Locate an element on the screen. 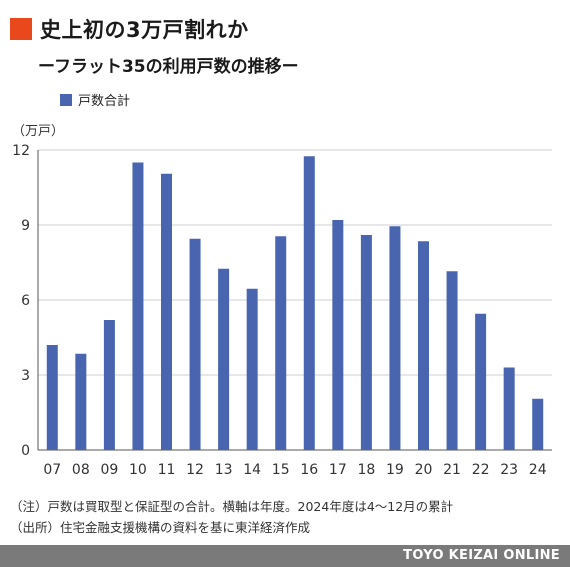 This screenshot has height=567, width=570. title-row: 史上初の3万戸割れか is located at coordinates (129, 29).